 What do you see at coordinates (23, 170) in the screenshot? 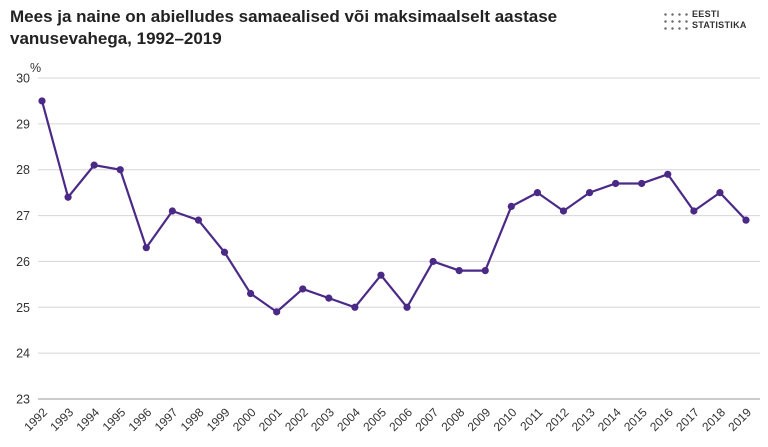
I see `y-tick-label: 28` at bounding box center [23, 170].